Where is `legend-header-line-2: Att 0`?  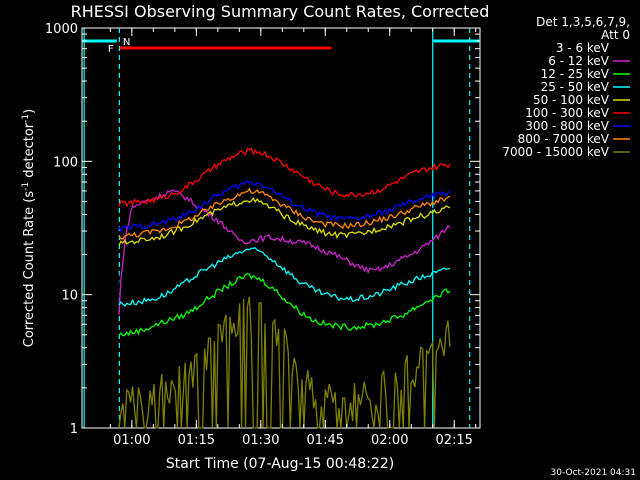 legend-header-line-2: Att 0 is located at coordinates (615, 35).